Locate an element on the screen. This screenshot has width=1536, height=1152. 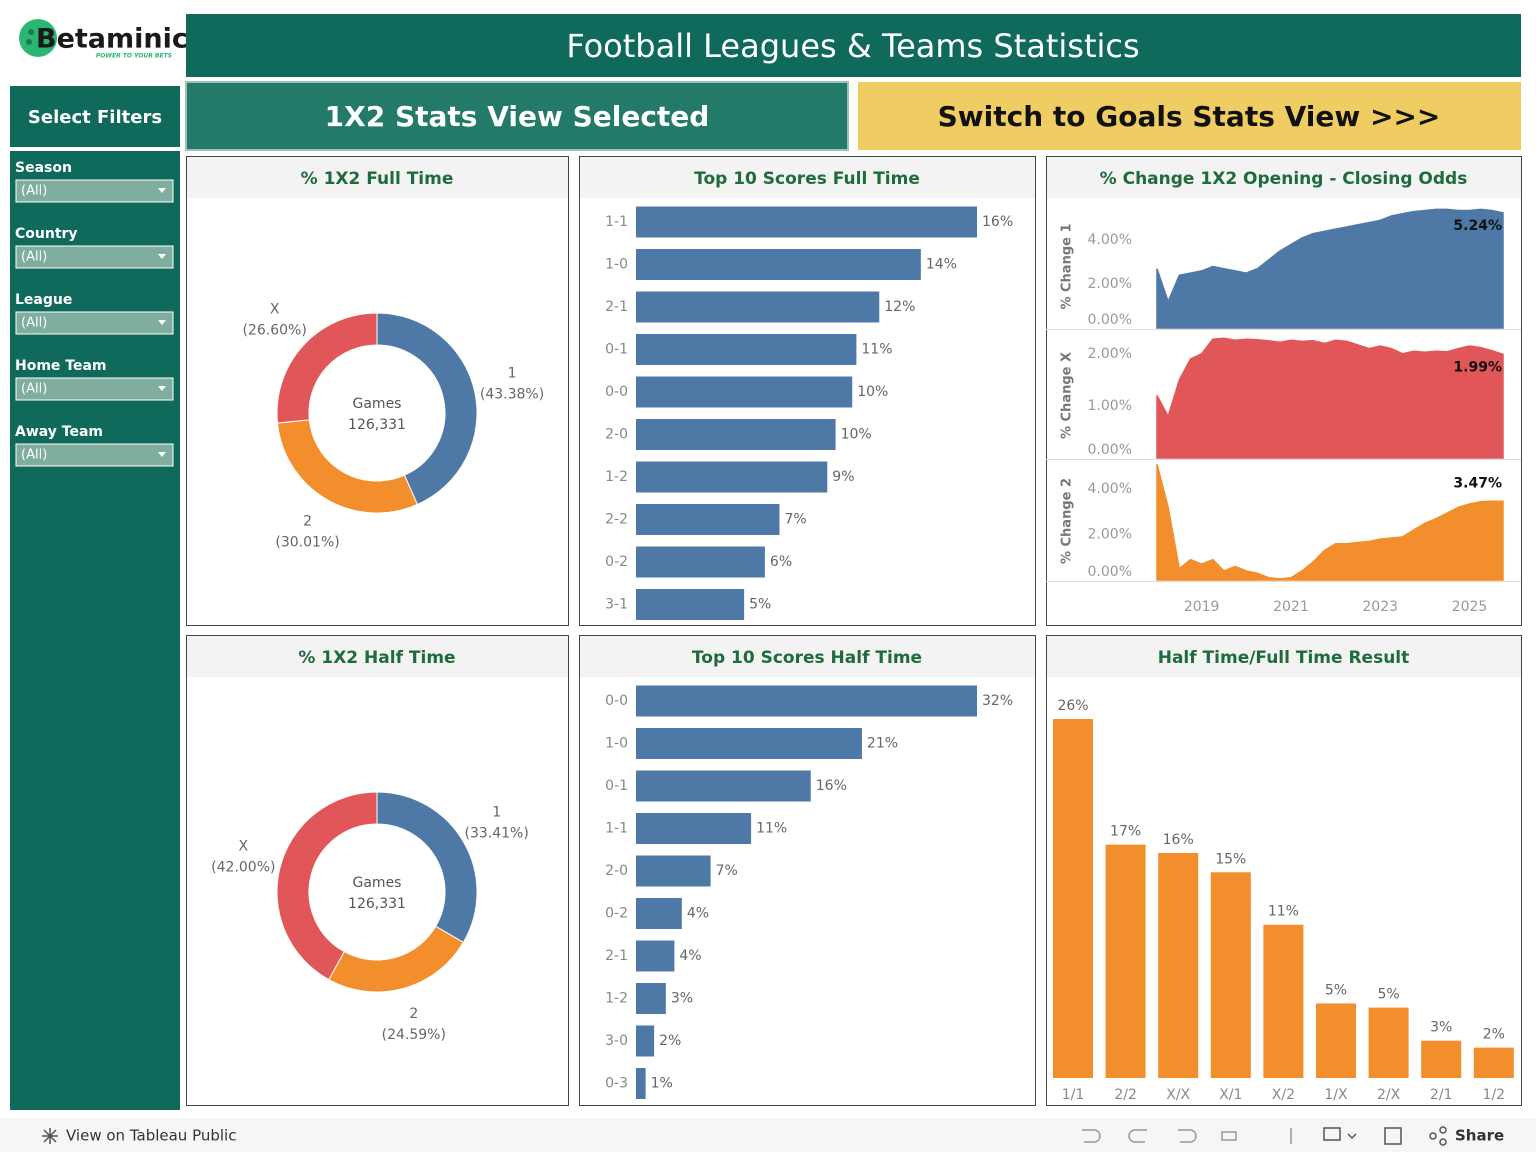
x-category-label: 1/X is located at coordinates (1336, 1095).